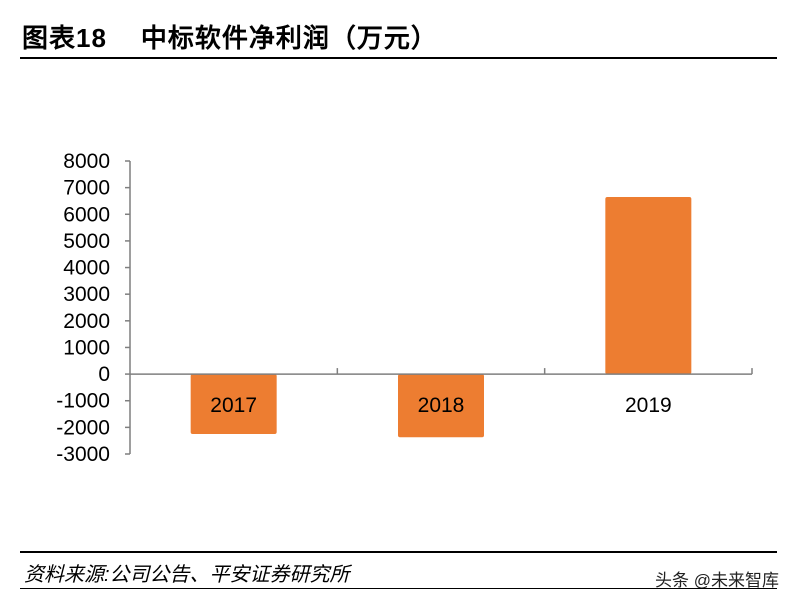 The width and height of the screenshot is (799, 603). What do you see at coordinates (64, 38) in the screenshot?
I see `figure-number: 图表18` at bounding box center [64, 38].